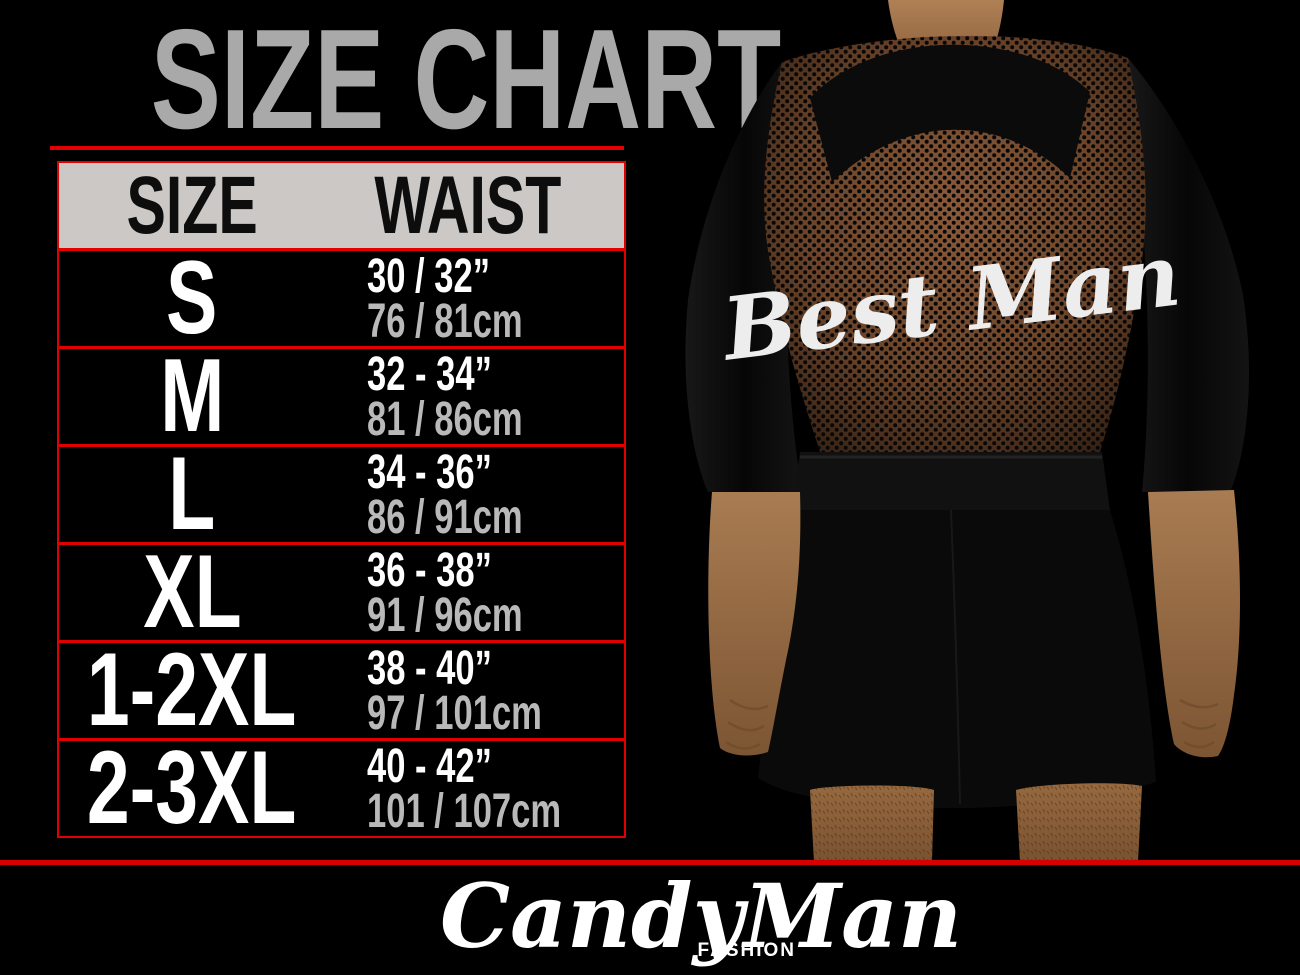 The image size is (1300, 975). I want to click on right-finger-lines, so click(1199, 723).